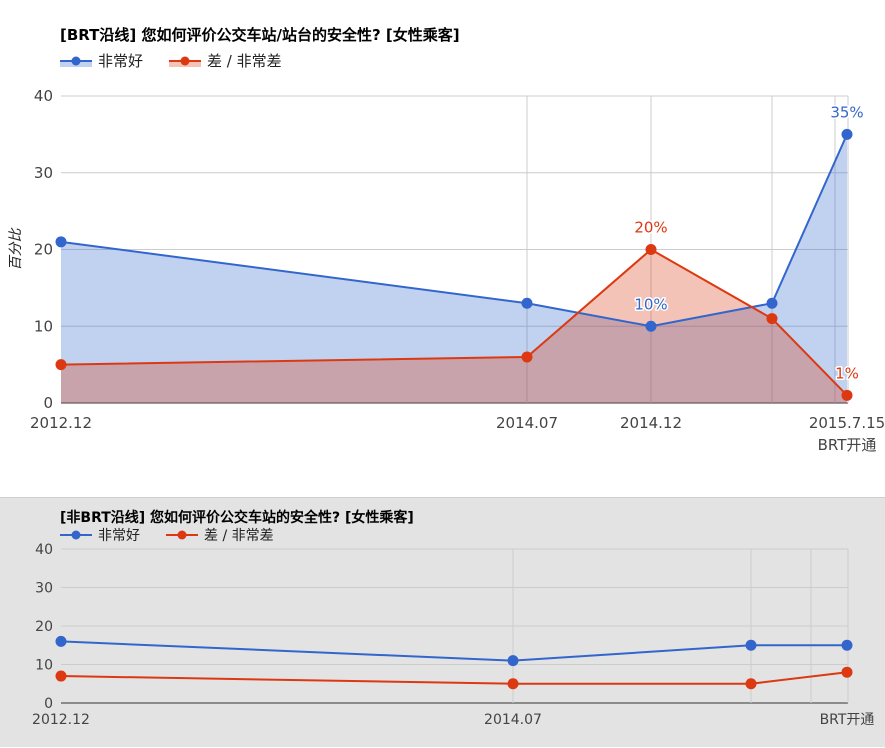 This screenshot has height=748, width=885. What do you see at coordinates (846, 112) in the screenshot?
I see `data-label: 35%` at bounding box center [846, 112].